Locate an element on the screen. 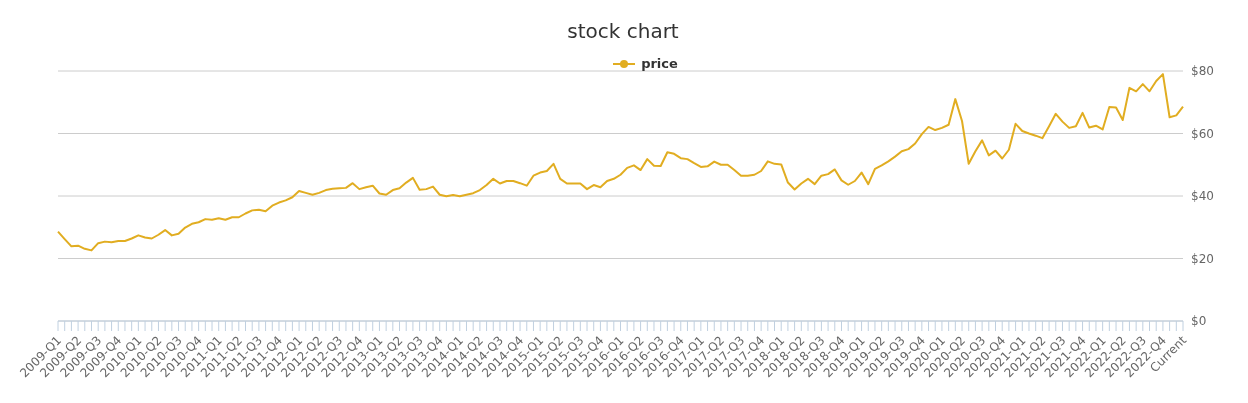  chart-title: stock chart is located at coordinates (623, 31).